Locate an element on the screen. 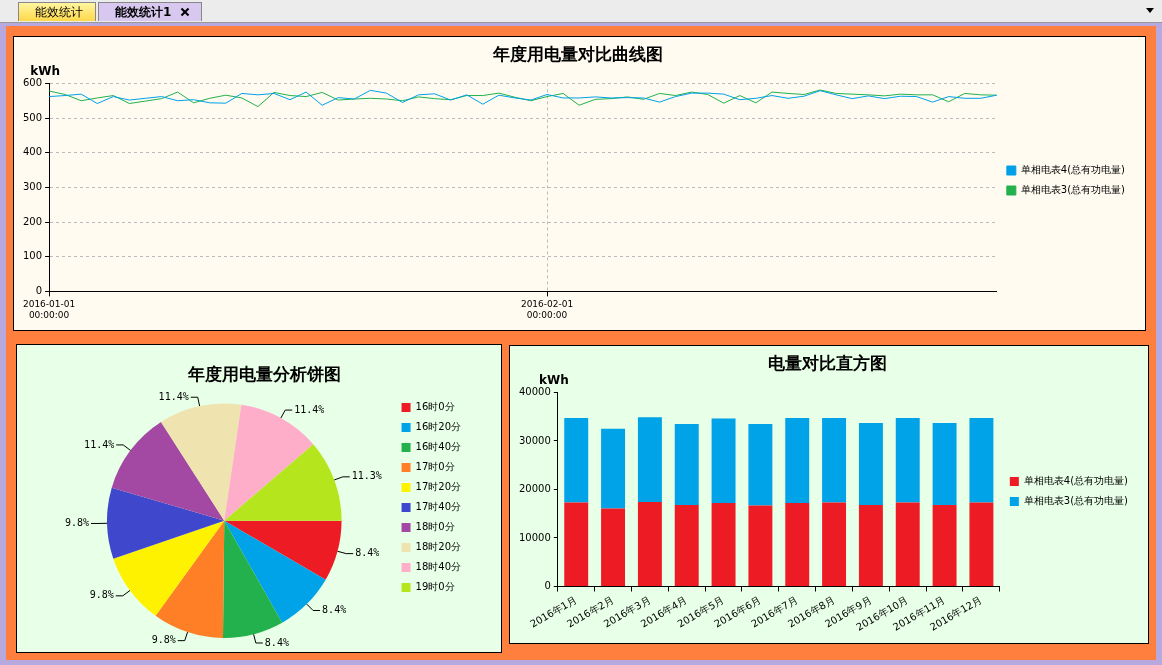 This screenshot has height=665, width=1162. chart-title: 电量对比直方图 is located at coordinates (827, 362).